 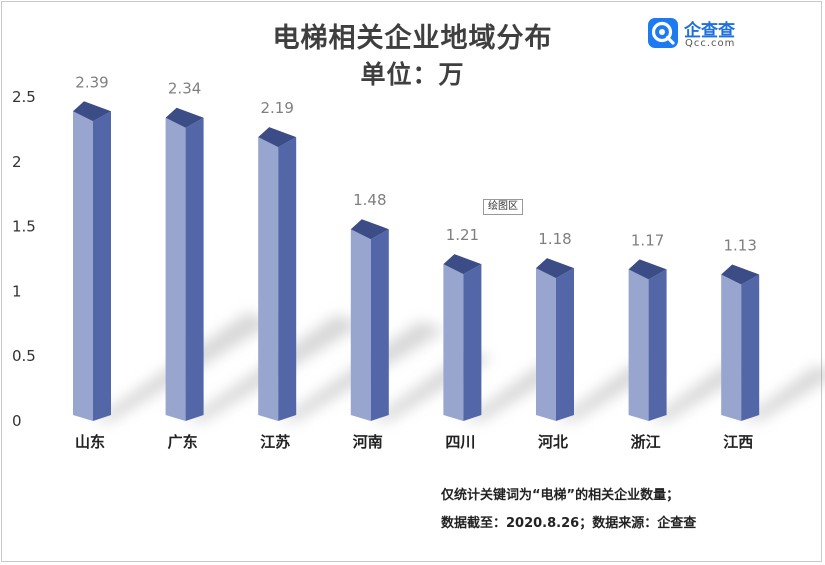 I want to click on footnote-scope: 仅统计关键词为“电梯”的相关企业数量；, so click(x=560, y=495).